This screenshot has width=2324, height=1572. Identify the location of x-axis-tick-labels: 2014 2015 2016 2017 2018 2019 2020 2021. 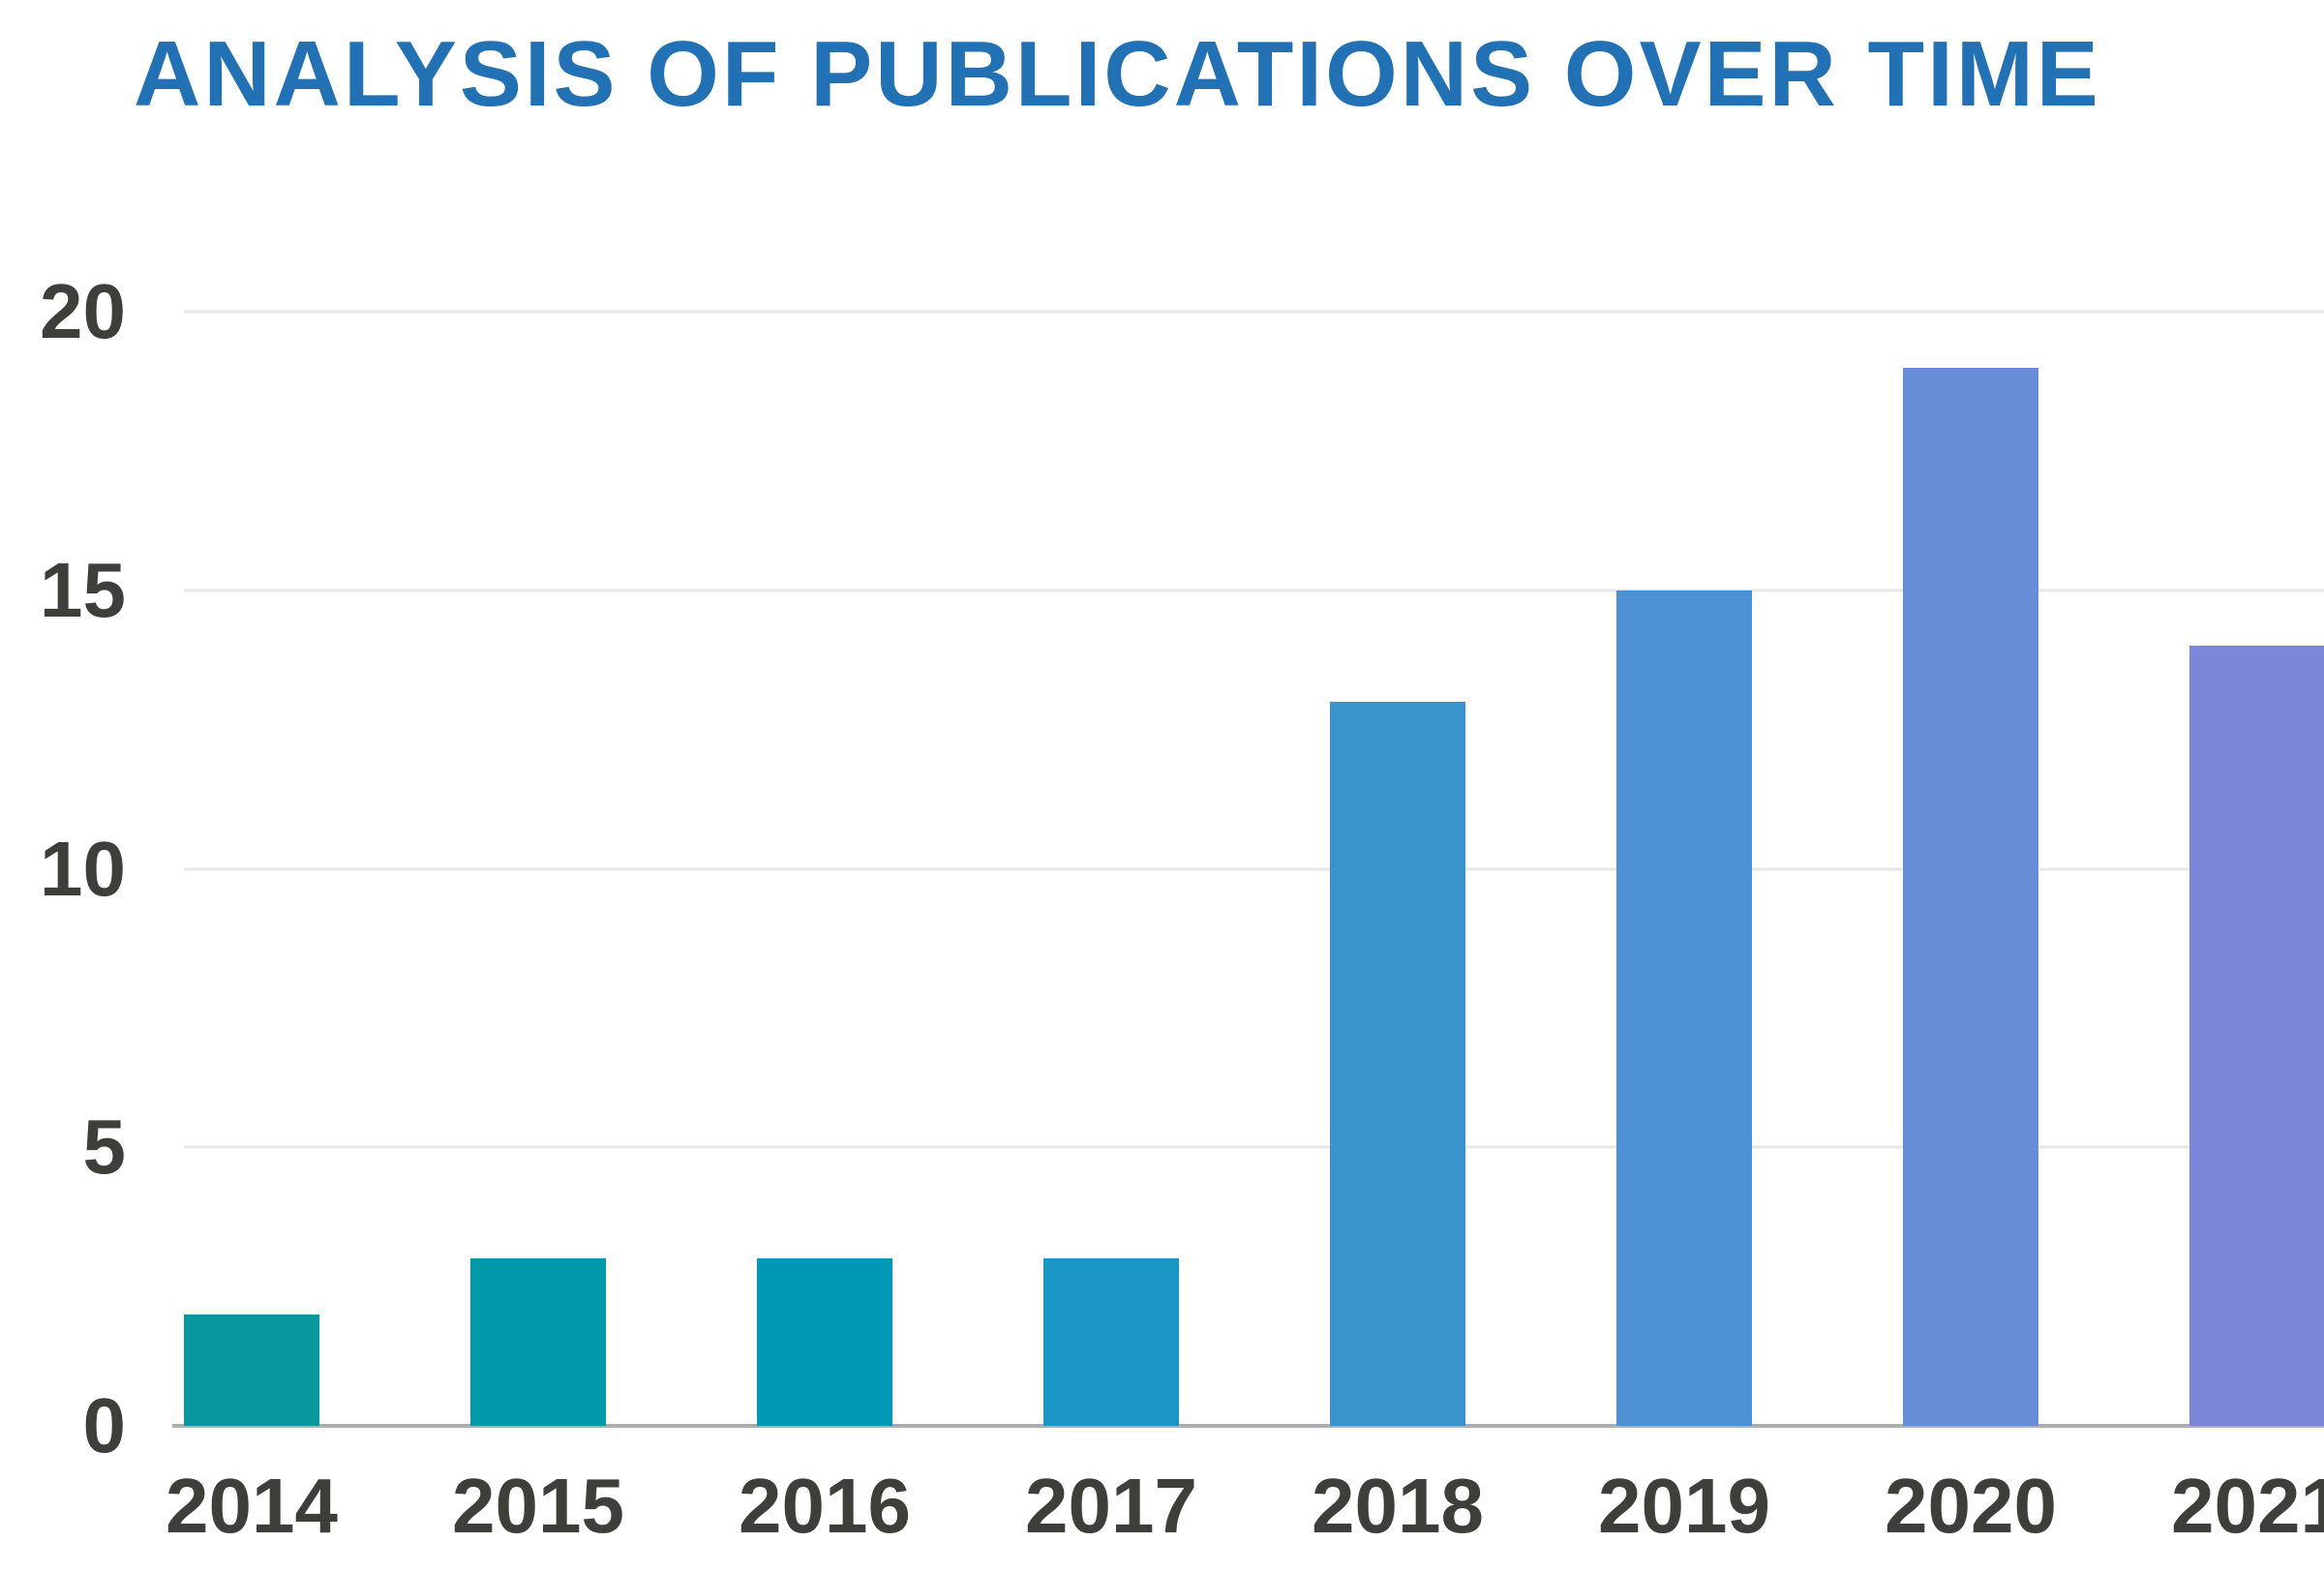
(1245, 1513).